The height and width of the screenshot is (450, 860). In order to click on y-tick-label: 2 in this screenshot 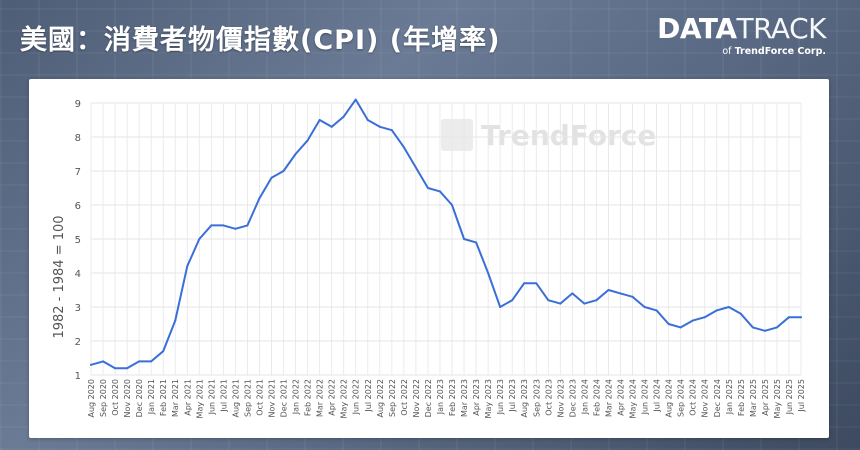, I will do `click(78, 342)`.